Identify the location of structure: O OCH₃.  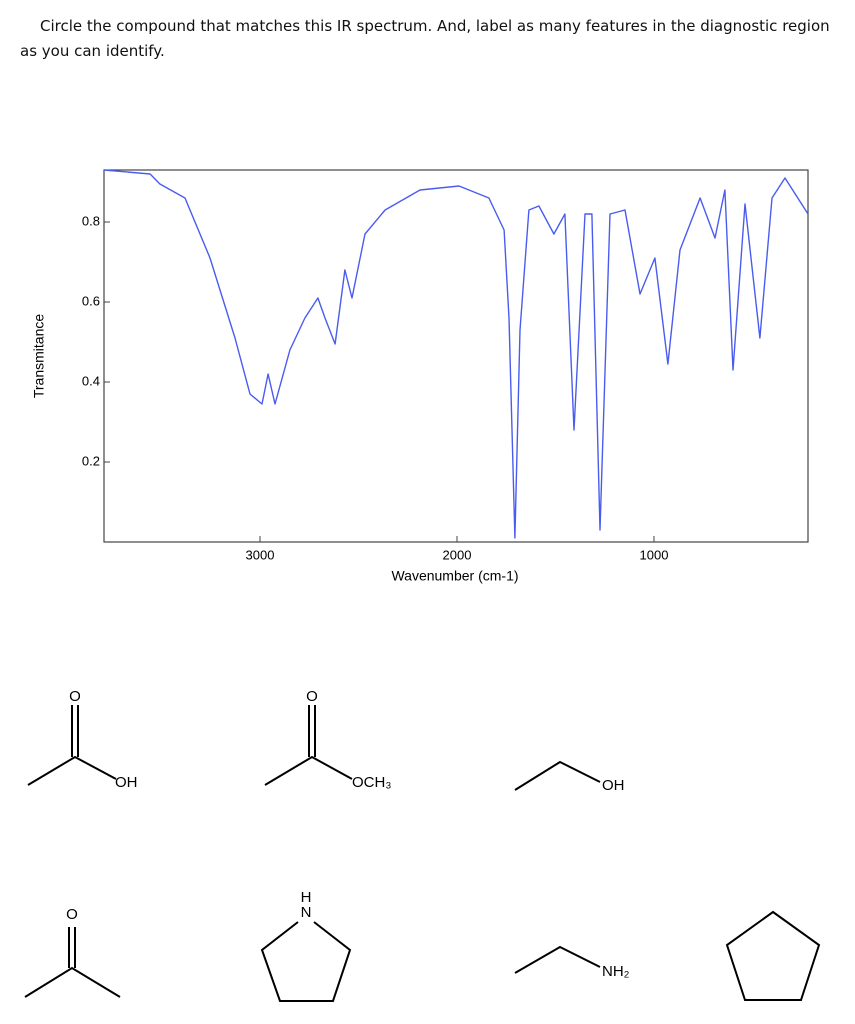
(327, 739).